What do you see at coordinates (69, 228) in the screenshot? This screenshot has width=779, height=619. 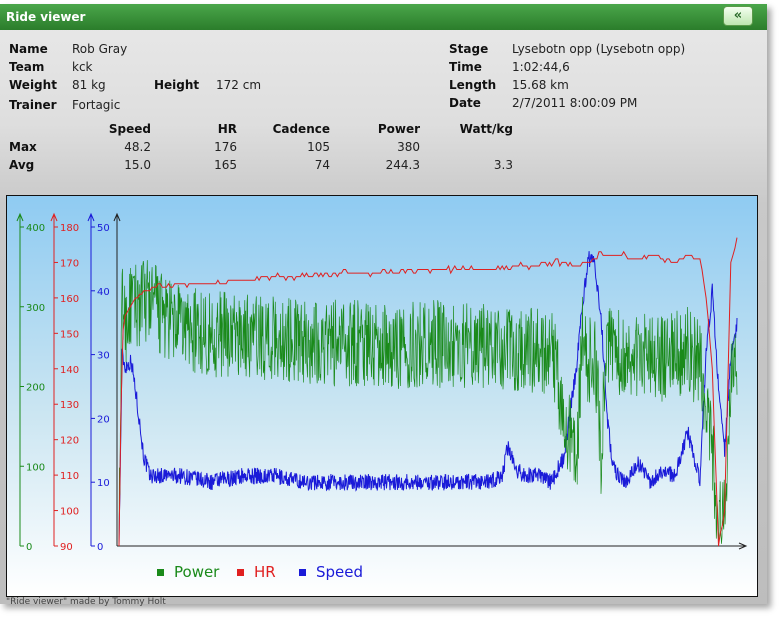 I see `hr-tick-label: 180` at bounding box center [69, 228].